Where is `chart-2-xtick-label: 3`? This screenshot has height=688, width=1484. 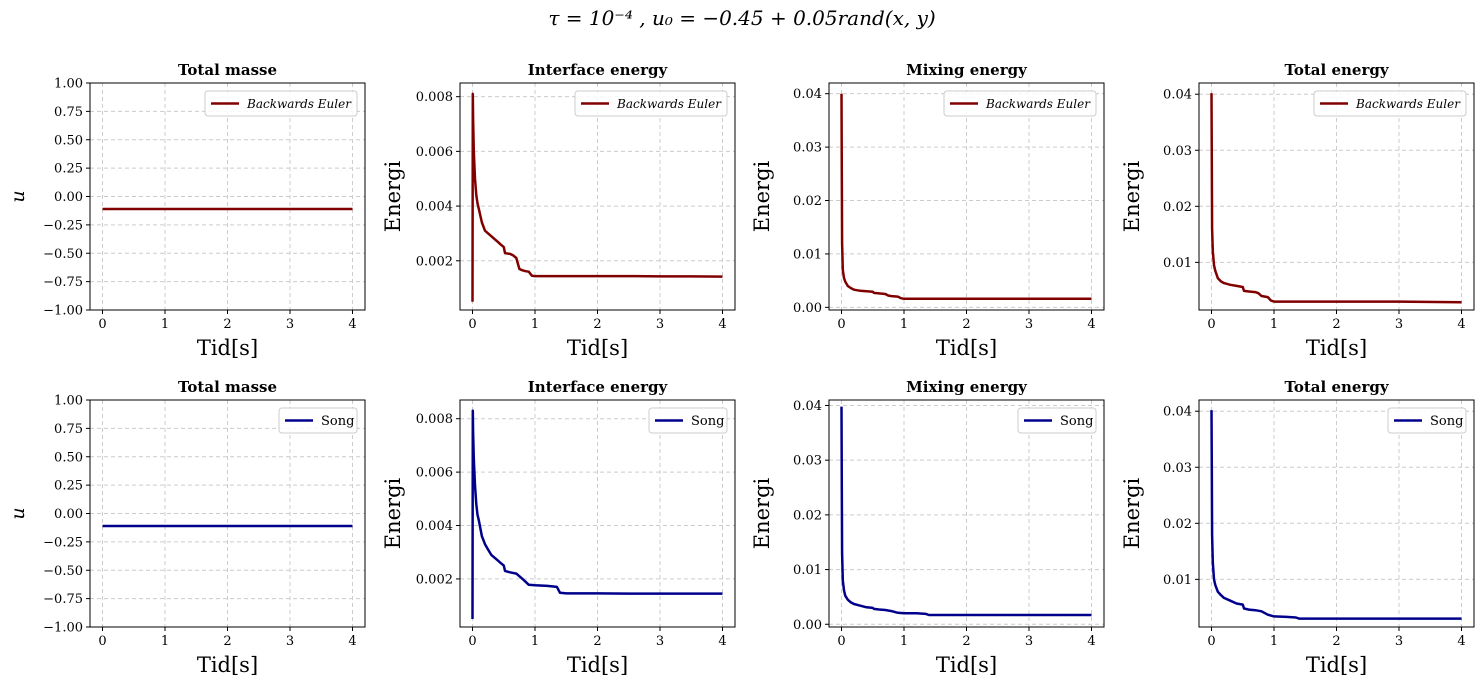 chart-2-xtick-label: 3 is located at coordinates (660, 324).